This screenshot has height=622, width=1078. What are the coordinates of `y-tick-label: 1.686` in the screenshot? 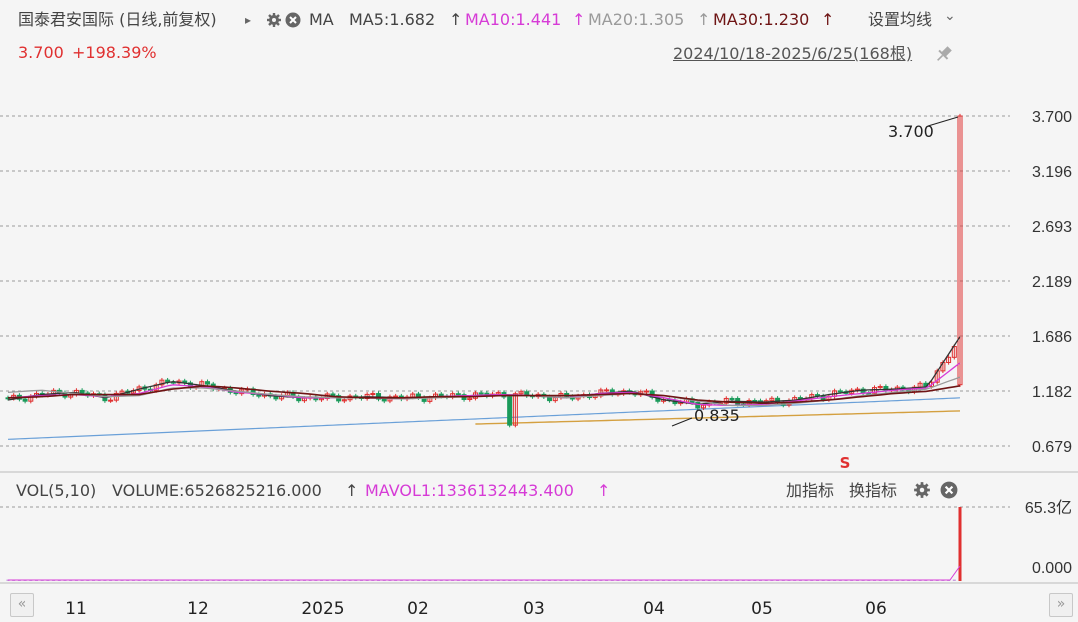 It's located at (1052, 337).